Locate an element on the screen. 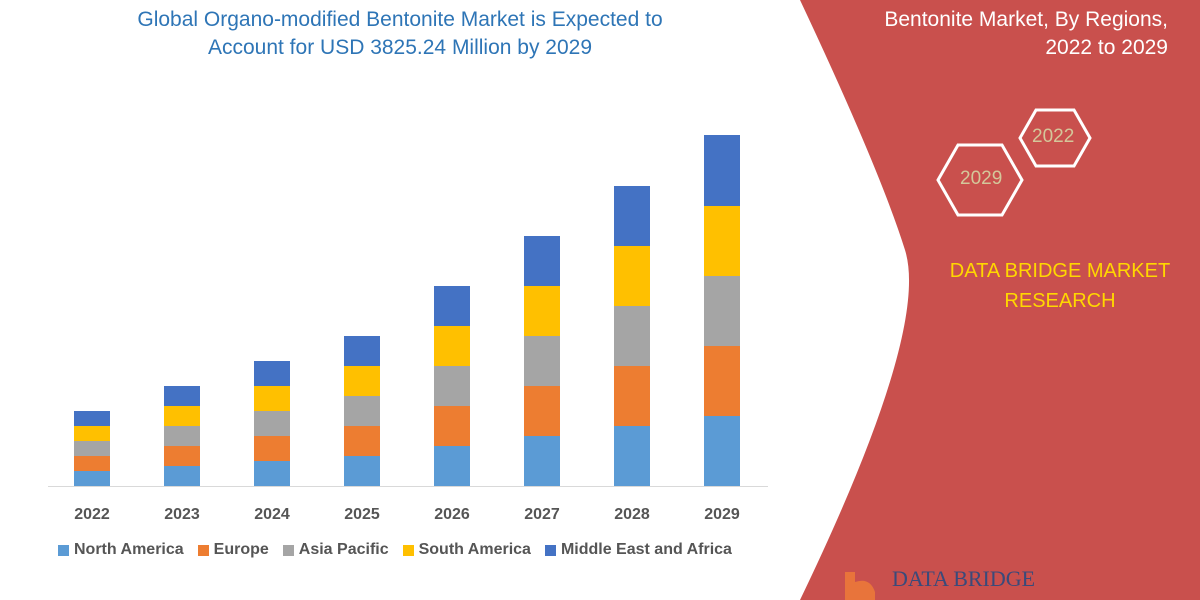 This screenshot has height=600, width=1200. x-tick-label: 2029 is located at coordinates (722, 514).